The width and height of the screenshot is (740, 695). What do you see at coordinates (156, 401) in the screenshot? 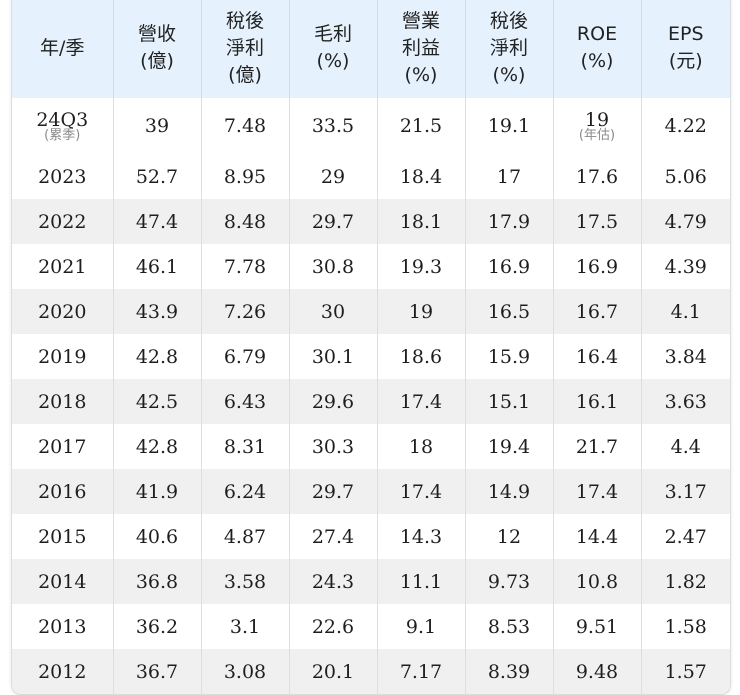
I see `cell-revenue: 42.5` at bounding box center [156, 401].